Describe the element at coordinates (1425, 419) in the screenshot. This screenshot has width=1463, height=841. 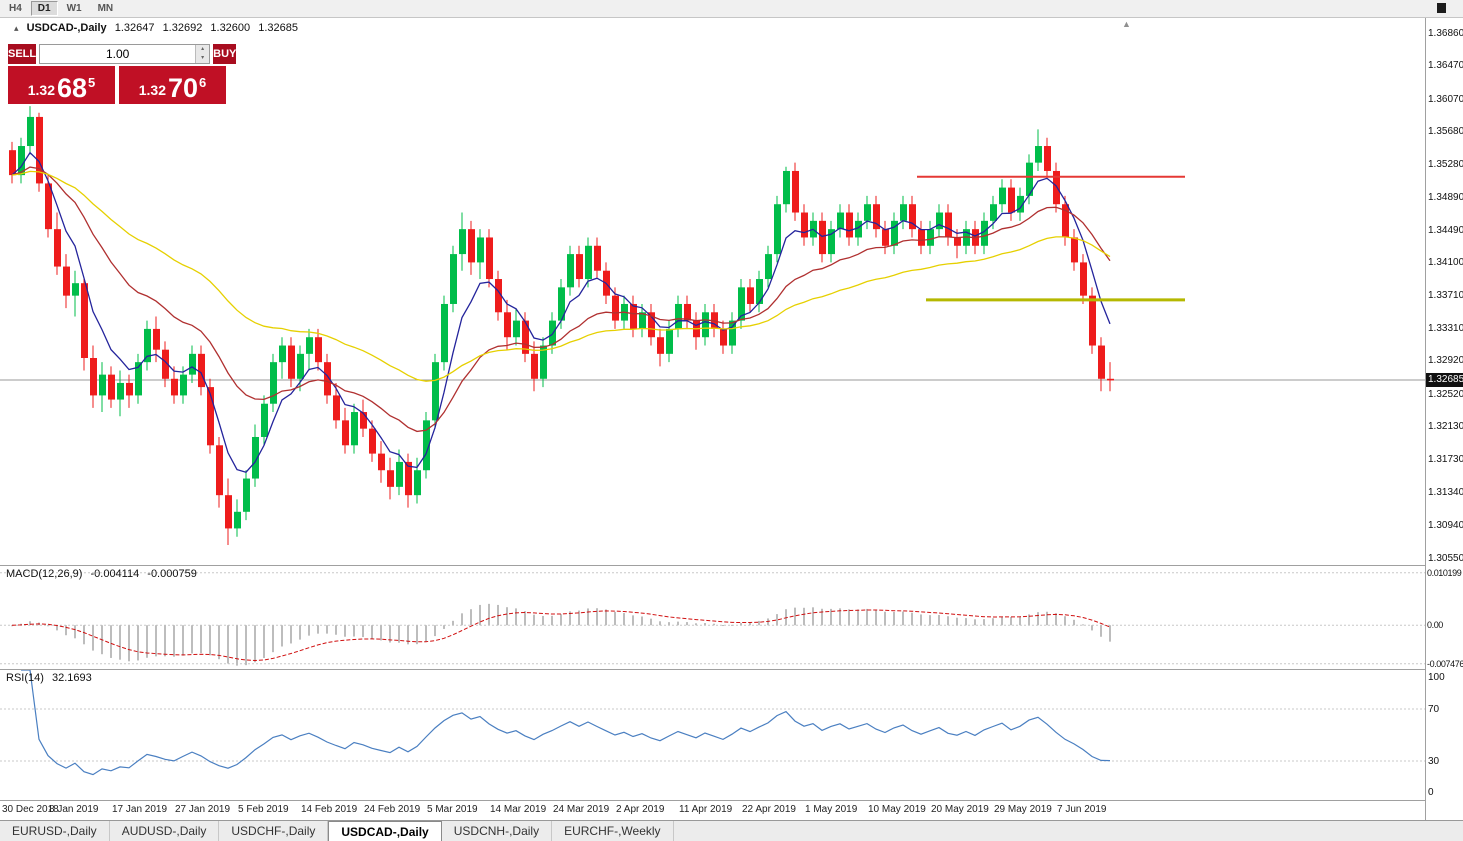
I see `scale-separator` at that location.